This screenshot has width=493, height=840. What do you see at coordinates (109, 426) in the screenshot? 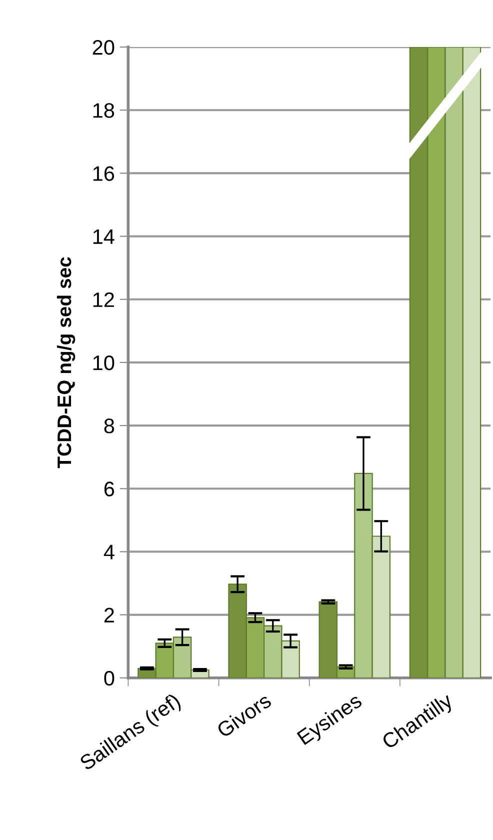
I see `y-tick-label: 8` at bounding box center [109, 426].